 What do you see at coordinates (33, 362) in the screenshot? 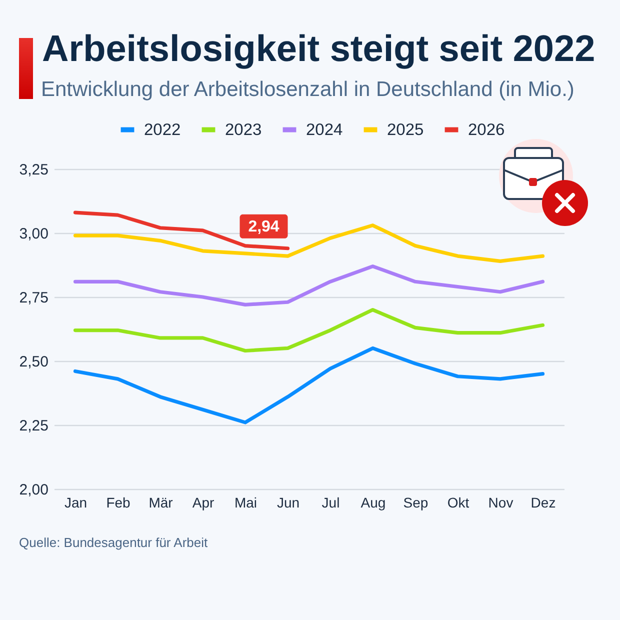
I see `y-tick-label: 2,50` at bounding box center [33, 362].